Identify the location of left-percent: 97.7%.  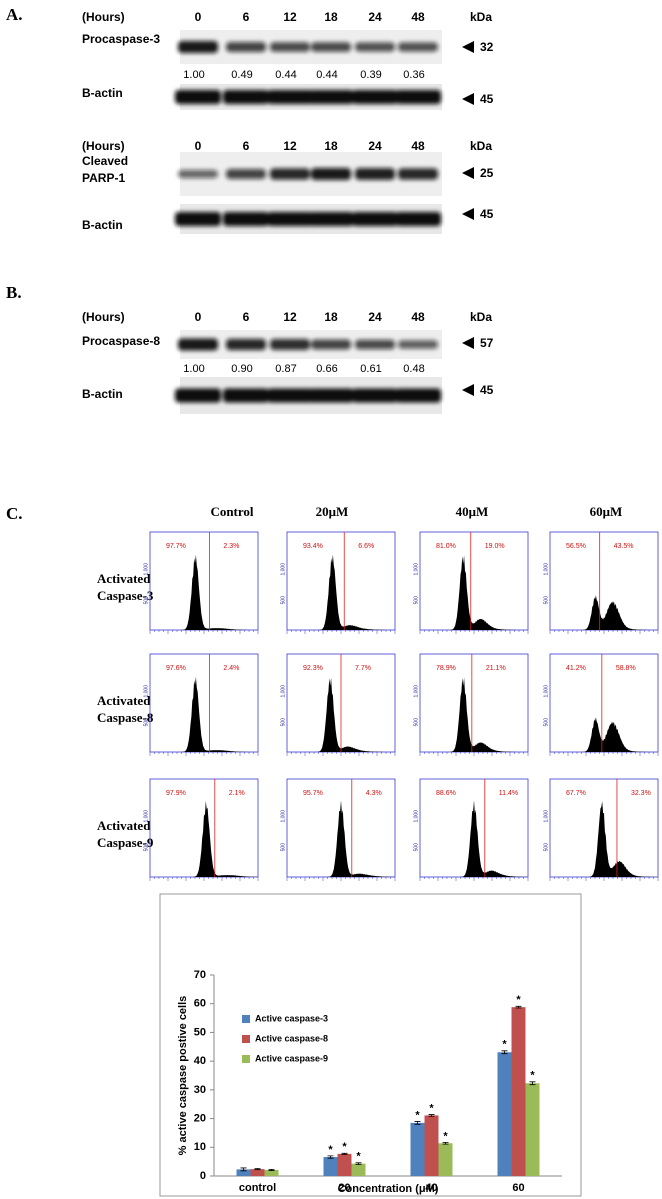
(176, 546).